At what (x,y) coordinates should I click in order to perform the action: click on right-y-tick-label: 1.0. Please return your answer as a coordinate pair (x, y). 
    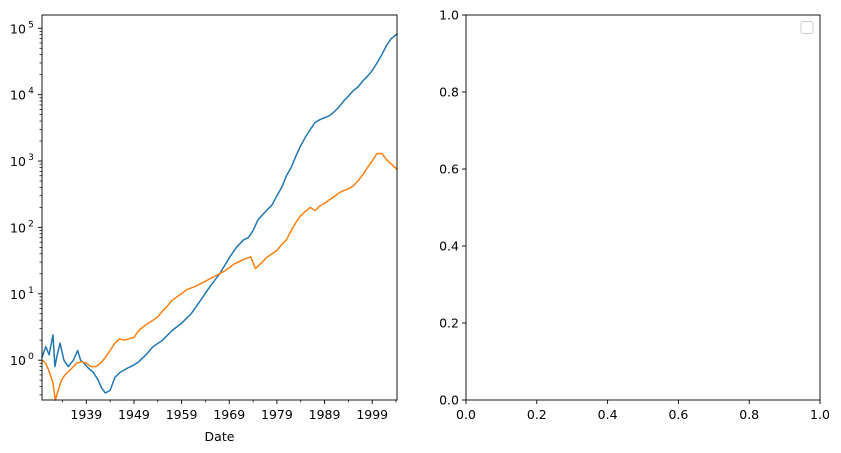
    Looking at the image, I should click on (449, 15).